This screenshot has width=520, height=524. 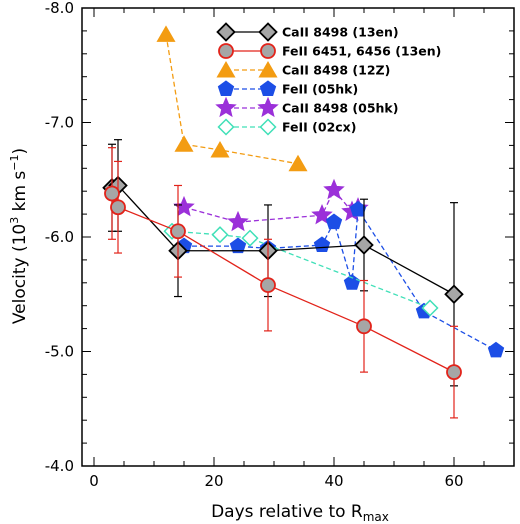 I want to click on y-tick-label: -4.0, so click(x=59, y=466).